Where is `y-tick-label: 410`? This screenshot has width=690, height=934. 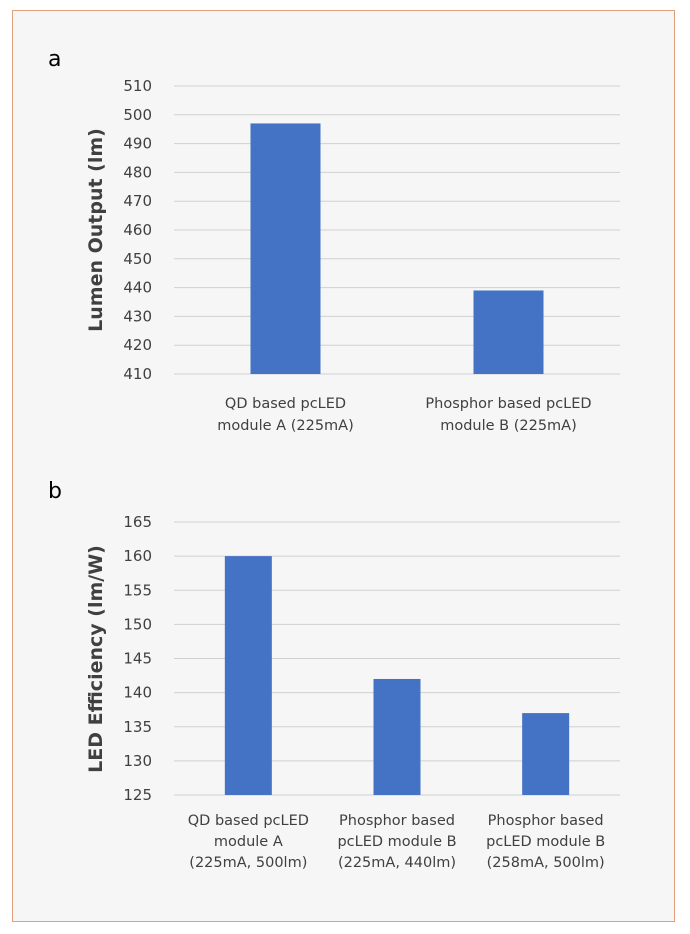 y-tick-label: 410 is located at coordinates (137, 374).